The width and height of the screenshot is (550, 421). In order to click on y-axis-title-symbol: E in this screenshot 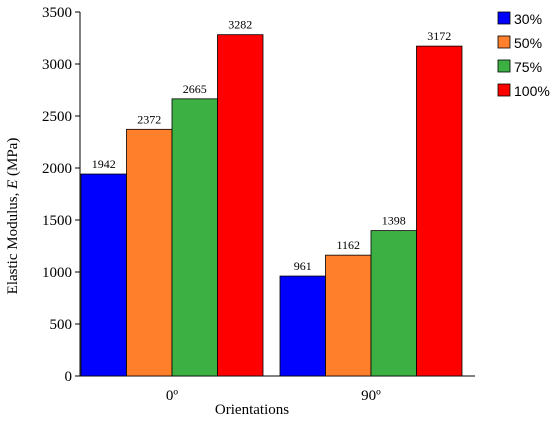, I will do `click(13, 185)`.